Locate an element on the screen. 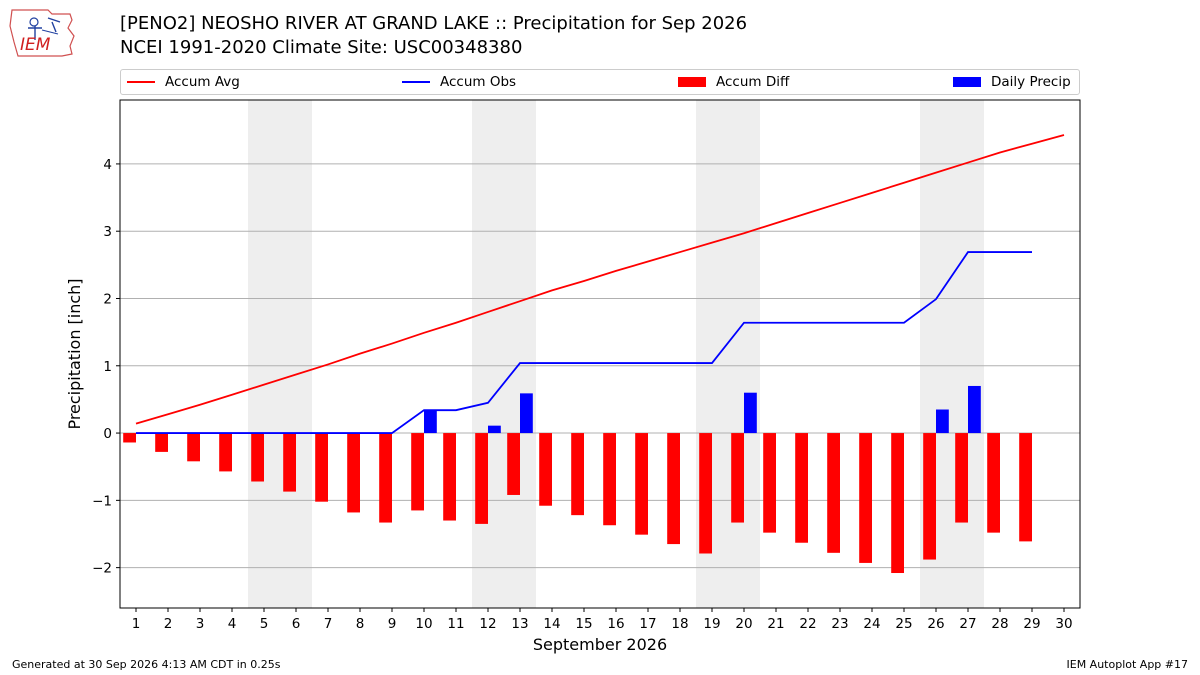  xtick-label: 17 is located at coordinates (647, 624).